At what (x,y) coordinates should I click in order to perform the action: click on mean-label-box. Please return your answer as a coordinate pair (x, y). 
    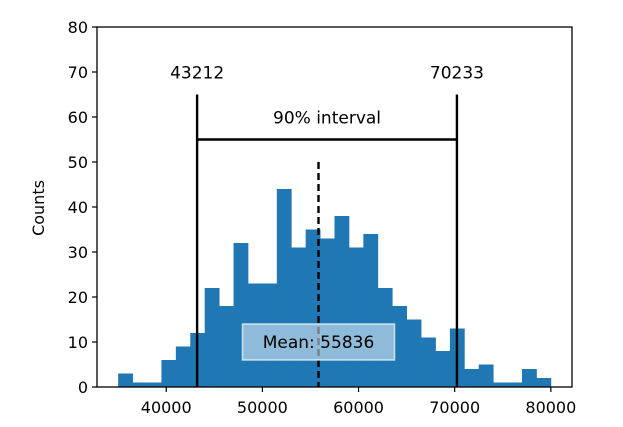
    Looking at the image, I should click on (318, 342).